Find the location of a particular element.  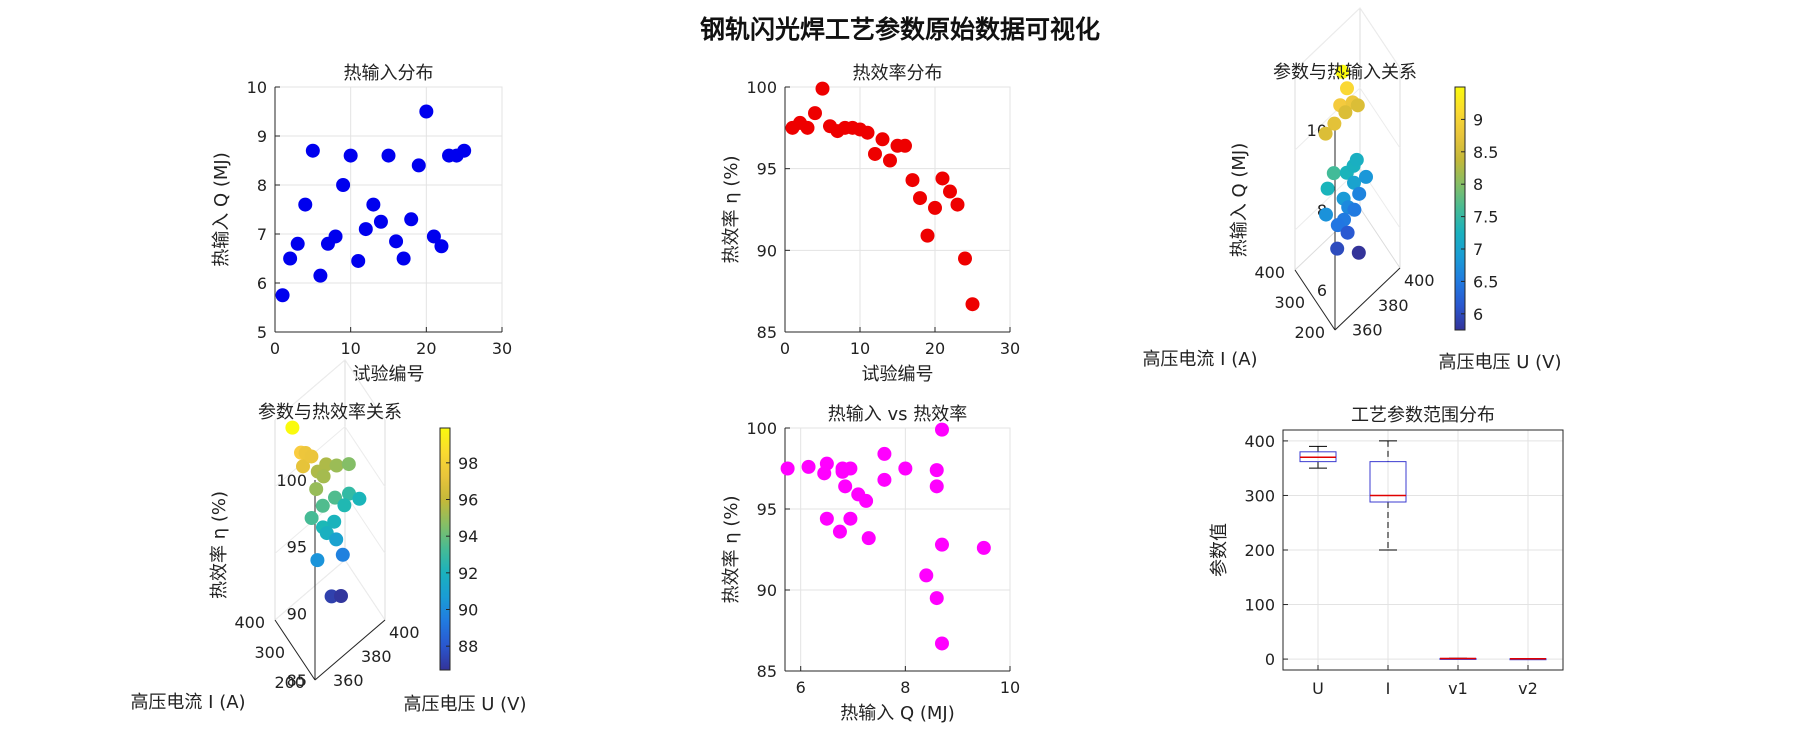

p4-colorbar is located at coordinates (445, 549).